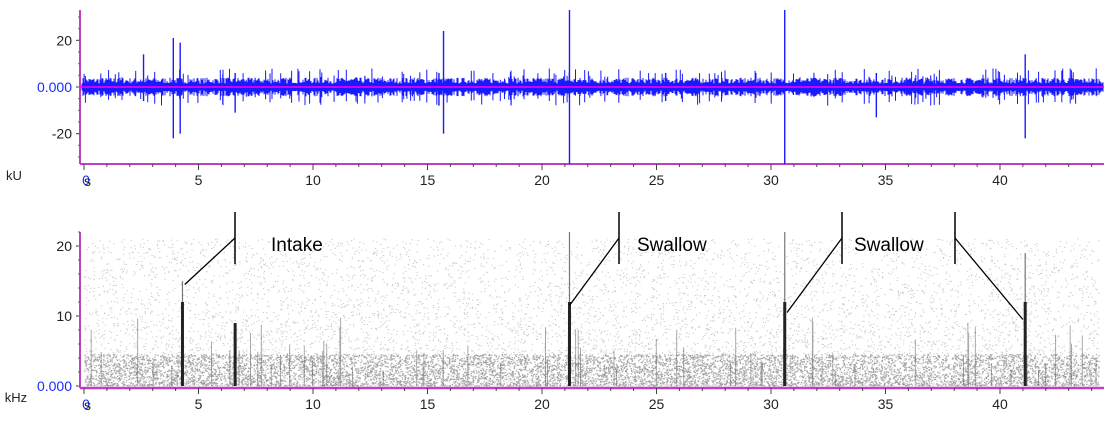 The width and height of the screenshot is (1110, 432). Describe the element at coordinates (889, 245) in the screenshot. I see `annotation-label-swallow-2: Swallow` at that location.